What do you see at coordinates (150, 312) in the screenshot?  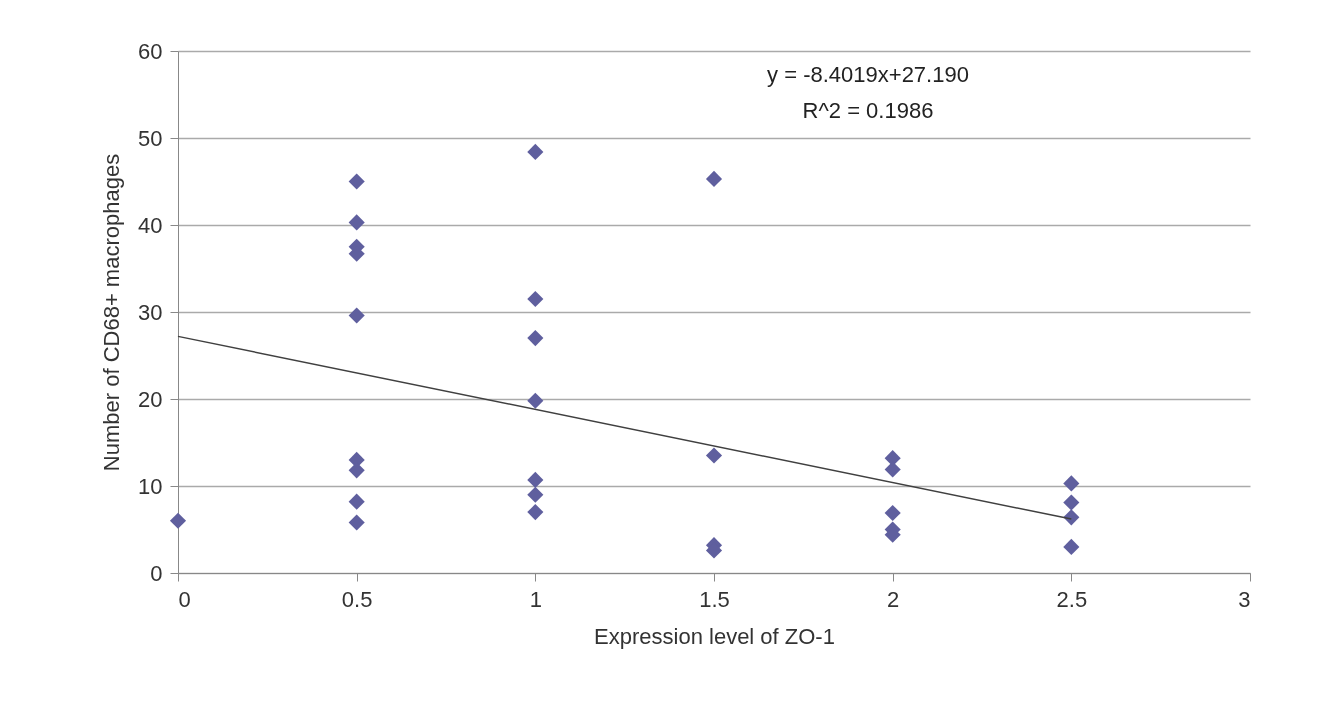 I see `y-tick-label: 30` at bounding box center [150, 312].